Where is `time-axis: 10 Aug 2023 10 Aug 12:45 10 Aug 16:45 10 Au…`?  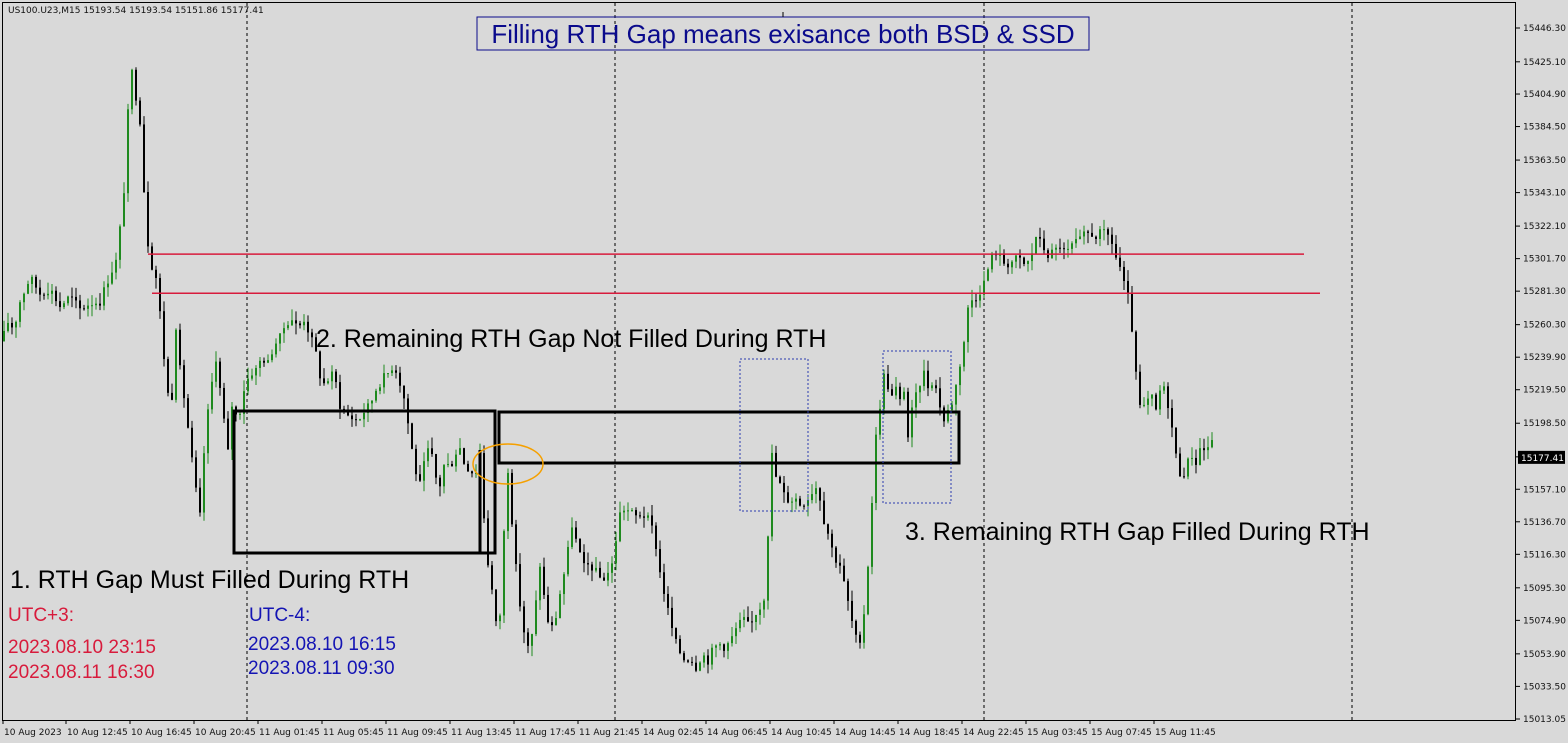
time-axis: 10 Aug 2023 10 Aug 12:45 10 Aug 16:45 10 Au… is located at coordinates (609, 729).